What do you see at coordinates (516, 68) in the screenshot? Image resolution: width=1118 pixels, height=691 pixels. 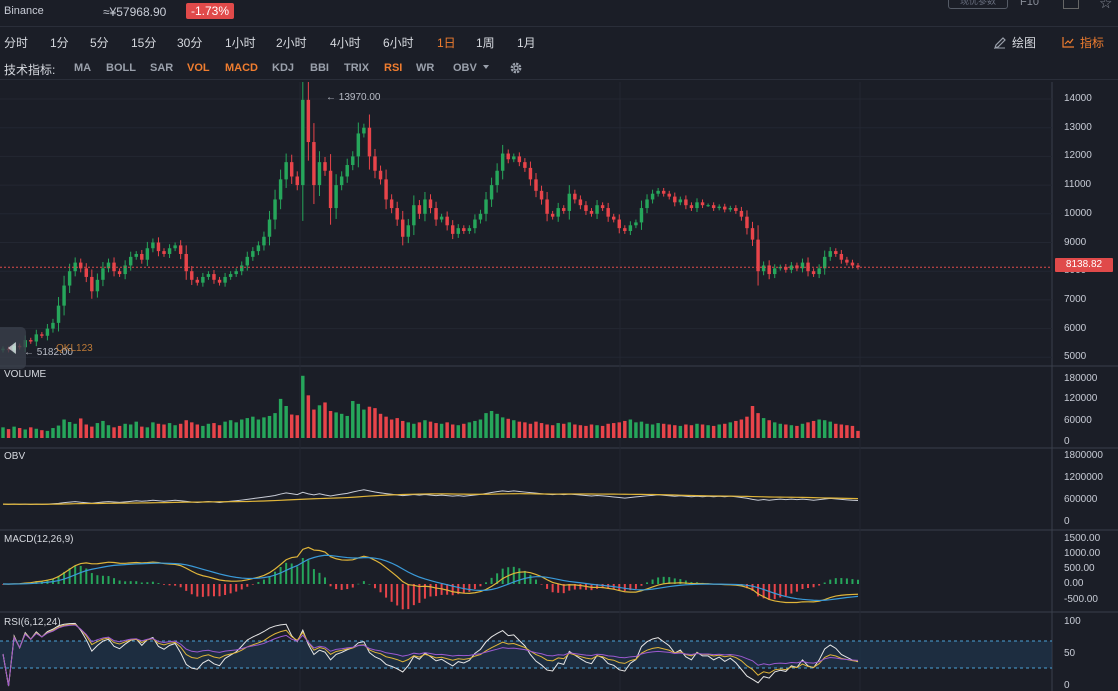 I see `gear-icon` at bounding box center [516, 68].